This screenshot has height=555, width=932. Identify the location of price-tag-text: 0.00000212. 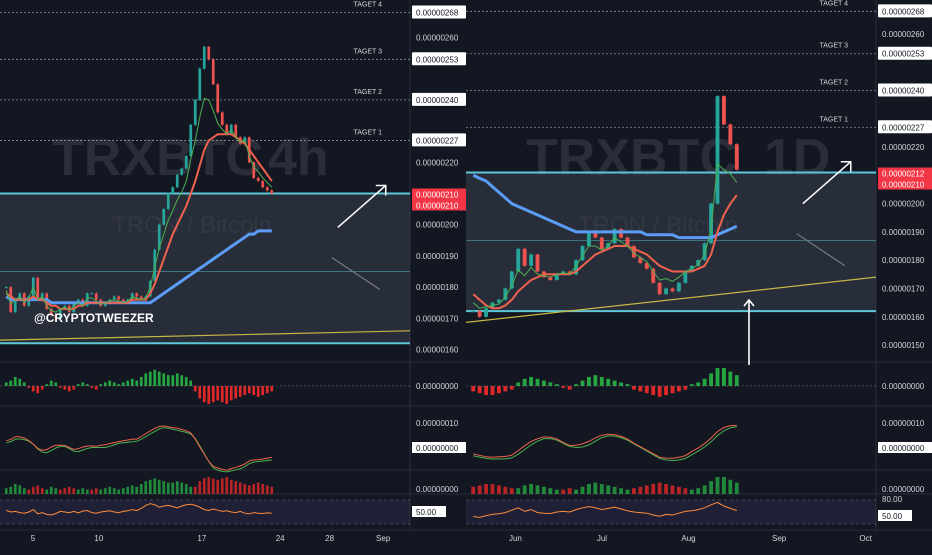
(903, 174).